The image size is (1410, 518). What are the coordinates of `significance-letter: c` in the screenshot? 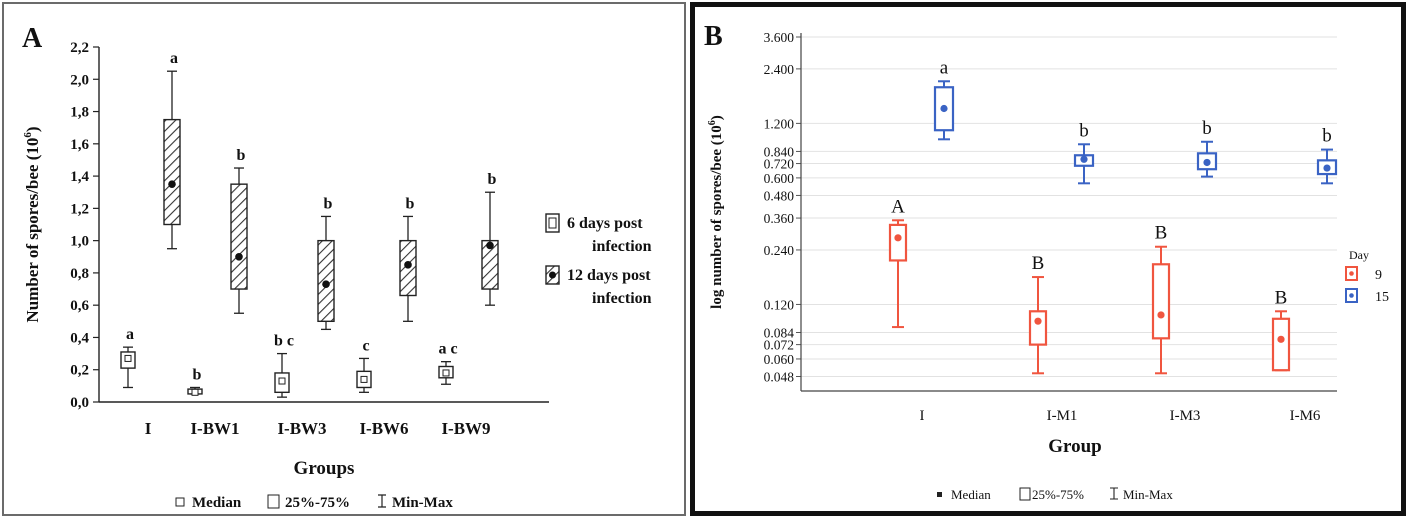 It's located at (365, 345).